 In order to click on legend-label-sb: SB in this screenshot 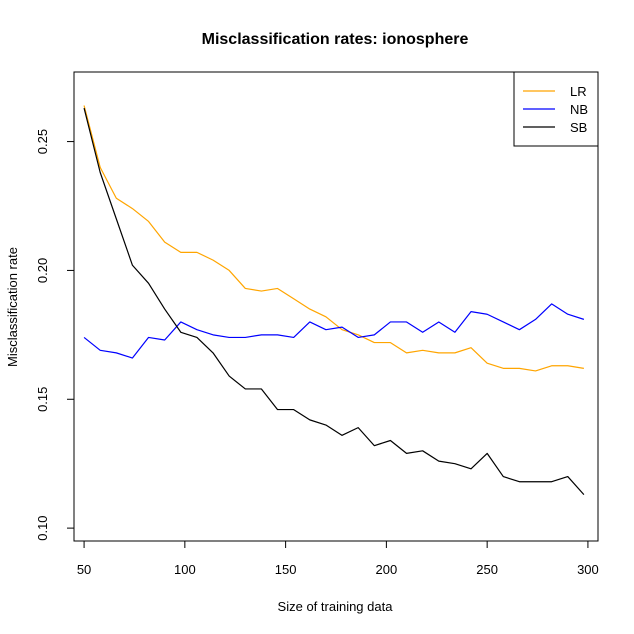, I will do `click(578, 127)`.